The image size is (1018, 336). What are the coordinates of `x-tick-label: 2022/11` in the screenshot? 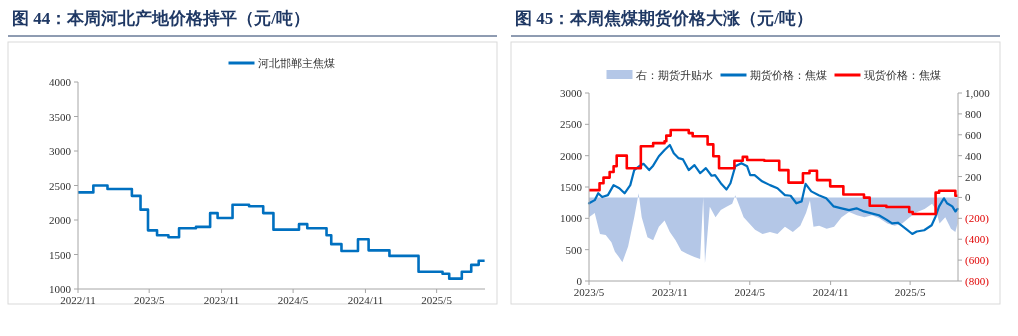 It's located at (78, 300).